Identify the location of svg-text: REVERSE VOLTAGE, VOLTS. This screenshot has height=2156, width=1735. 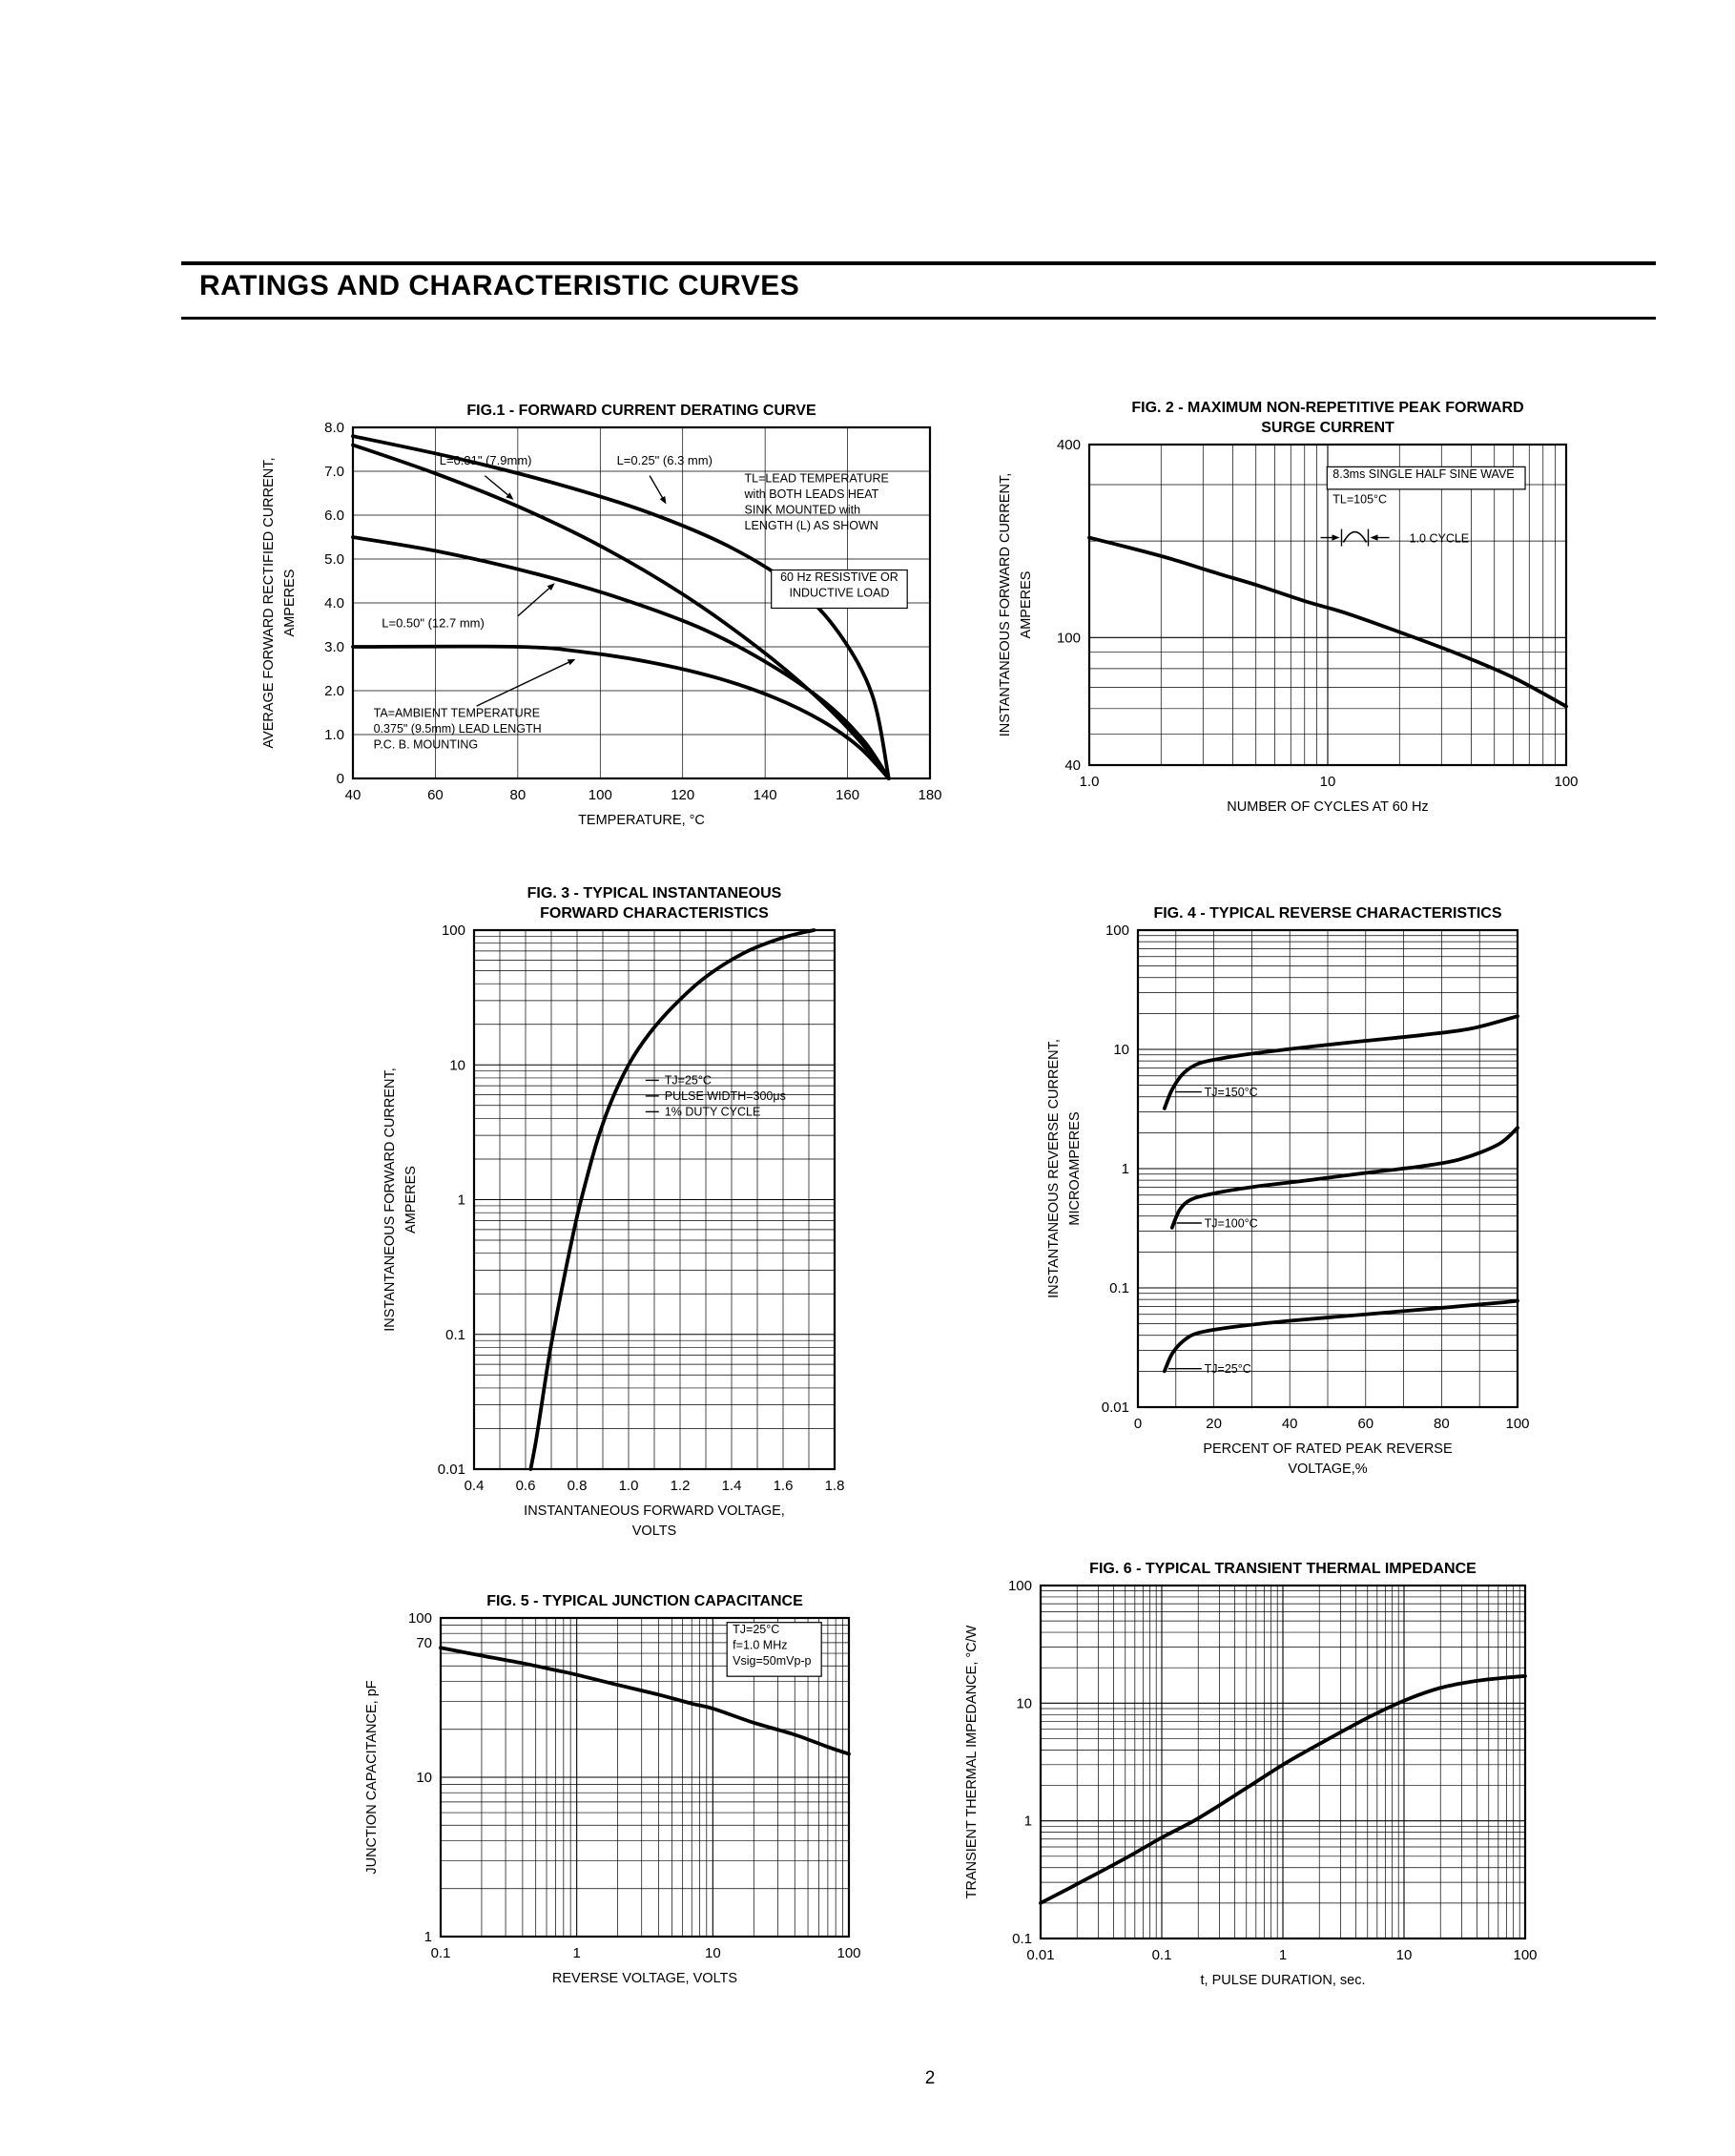
(644, 1978).